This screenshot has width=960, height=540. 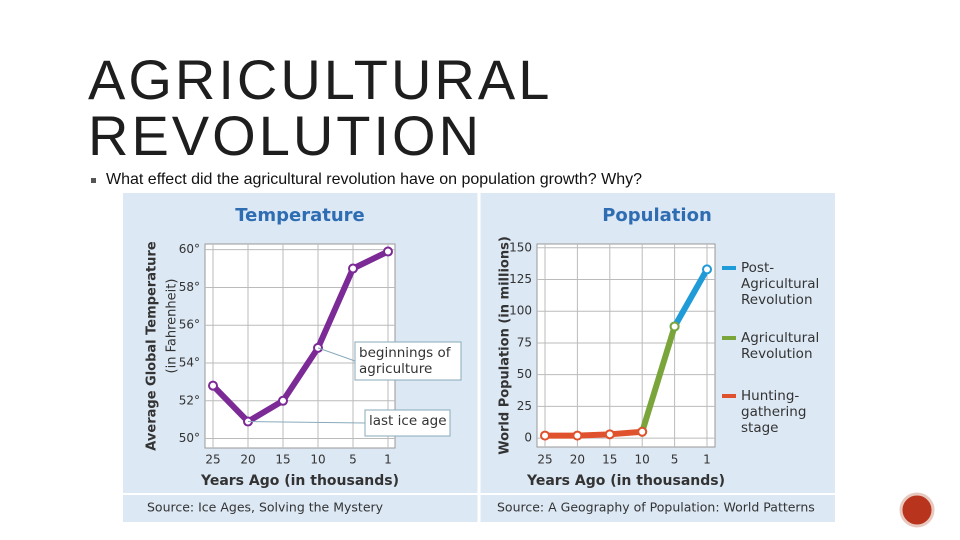 I want to click on y-tick-label: 0, so click(x=528, y=438).